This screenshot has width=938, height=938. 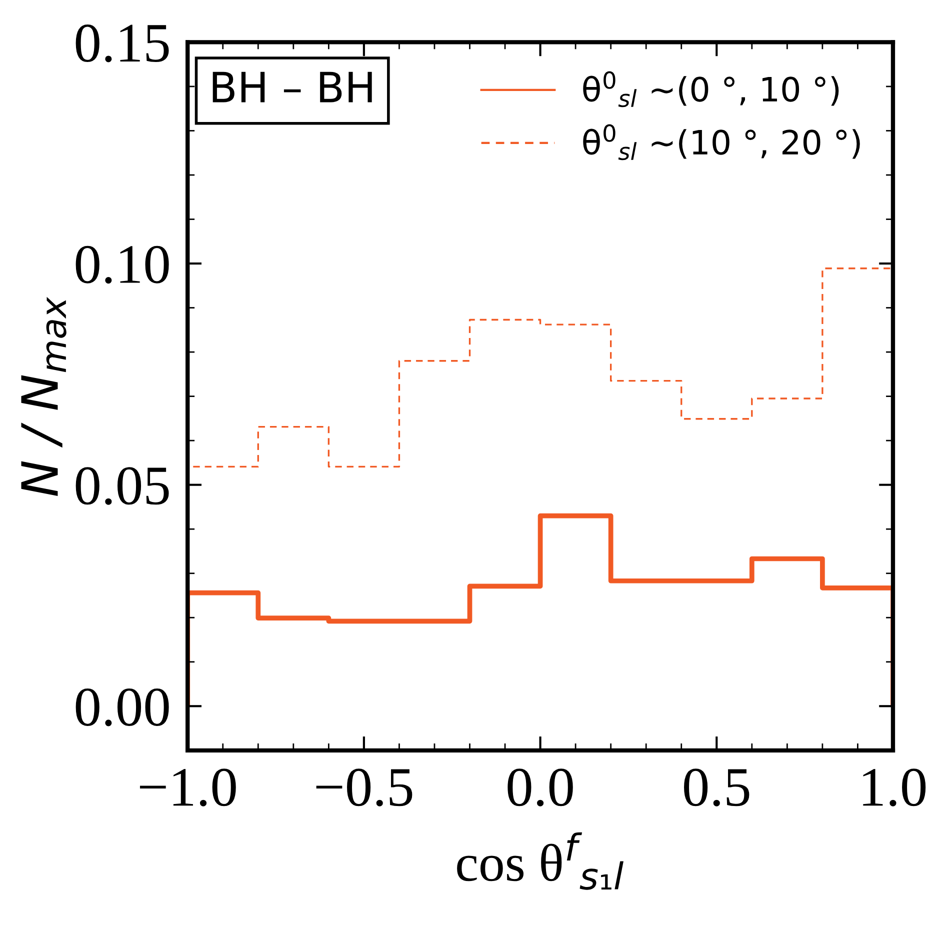 I want to click on y-tick-label: 0.15, so click(x=122, y=43).